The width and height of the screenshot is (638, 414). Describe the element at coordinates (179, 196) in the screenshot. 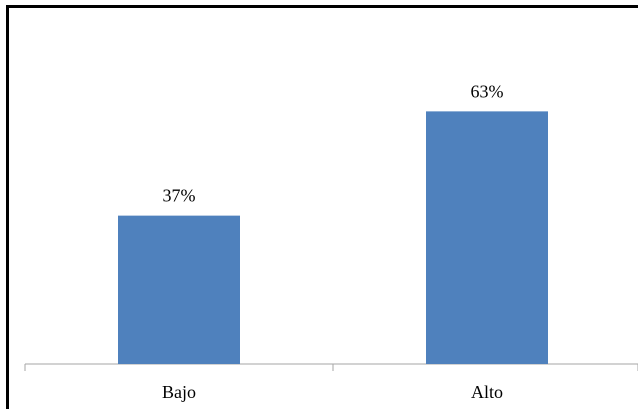

I see `data-label-bajo: 37%` at that location.